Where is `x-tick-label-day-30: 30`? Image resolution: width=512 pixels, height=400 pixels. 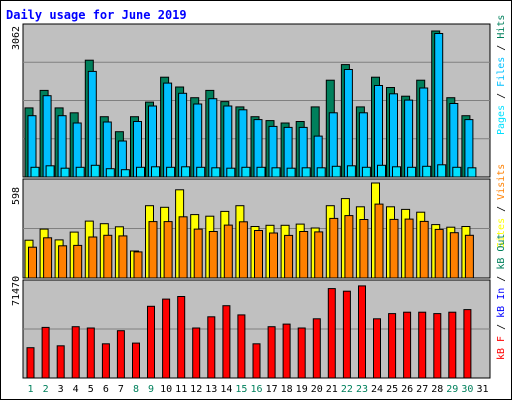 x-tick-label-day-30: 30 is located at coordinates (467, 389).